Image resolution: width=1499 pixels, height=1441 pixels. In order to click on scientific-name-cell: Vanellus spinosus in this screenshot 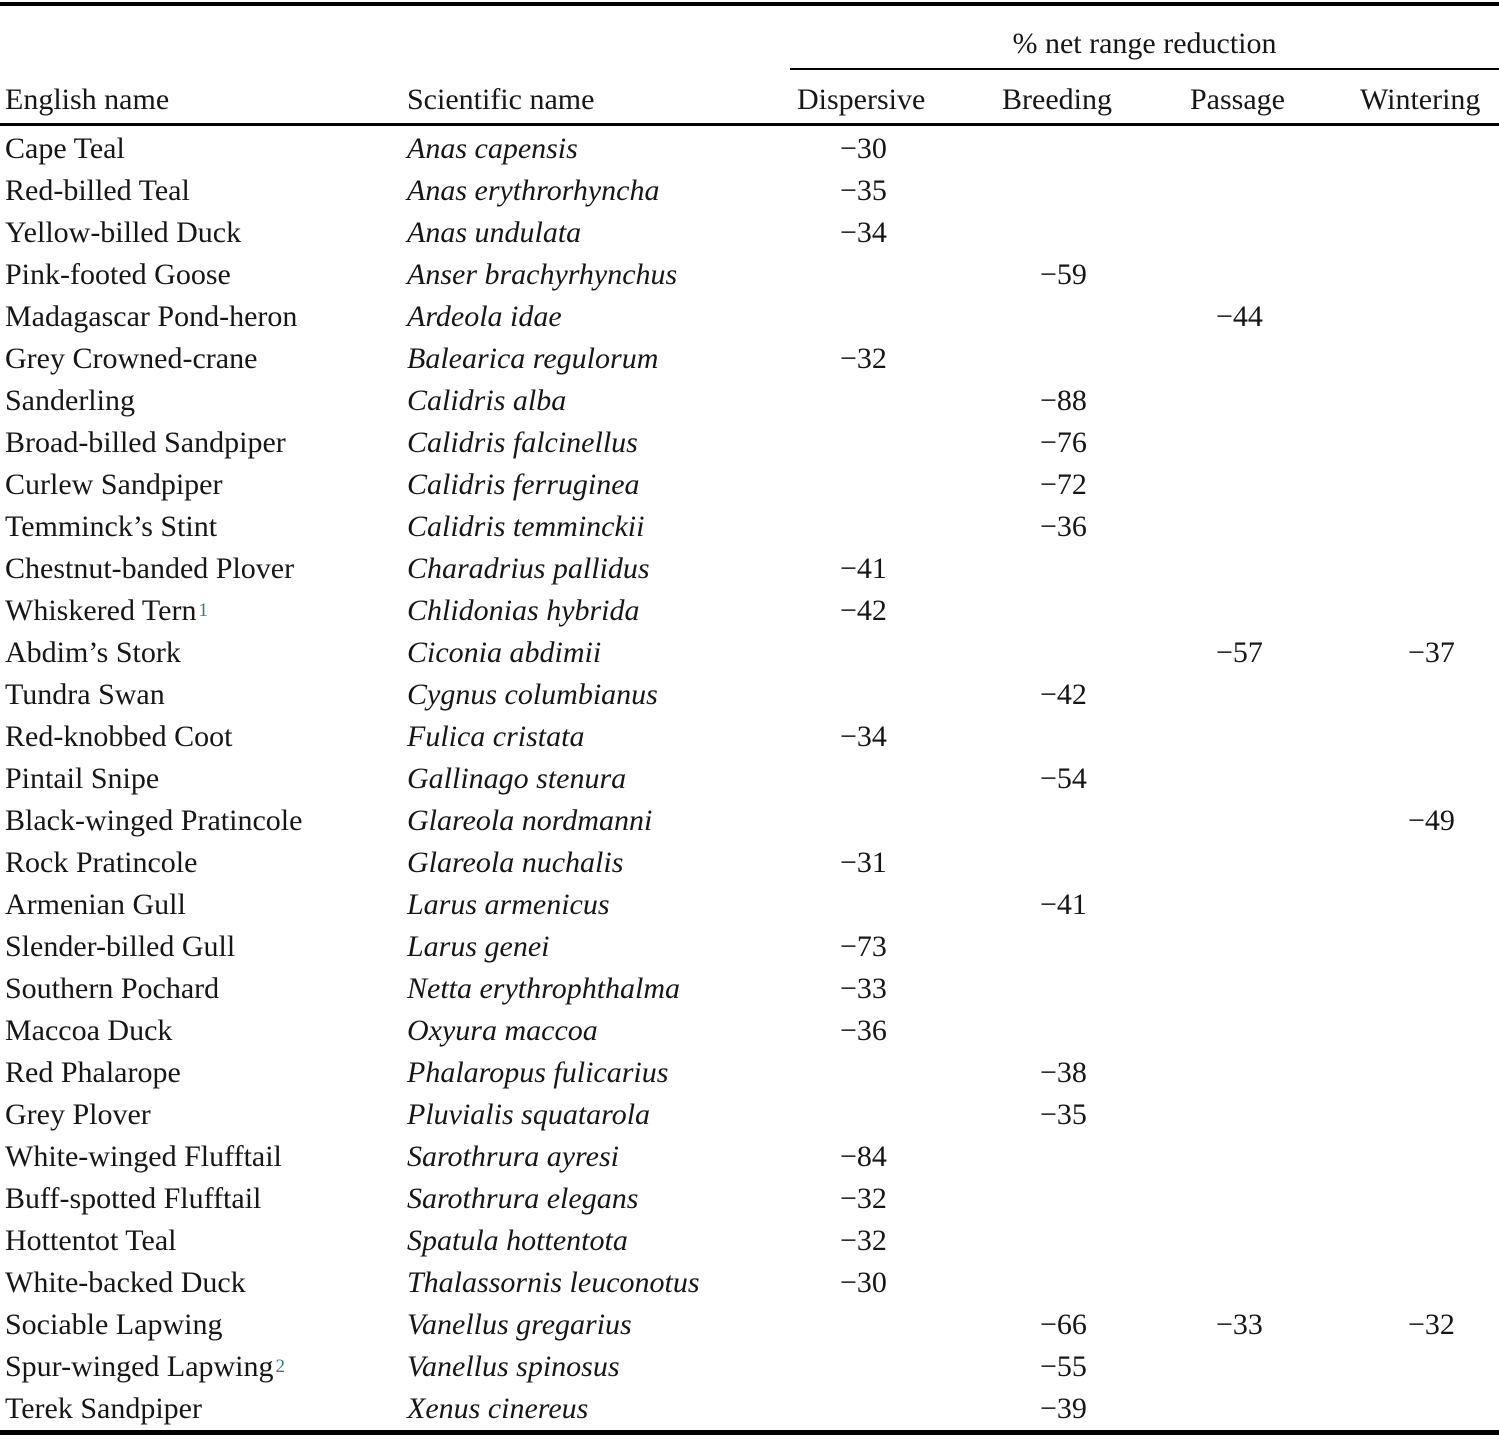, I will do `click(513, 1366)`.